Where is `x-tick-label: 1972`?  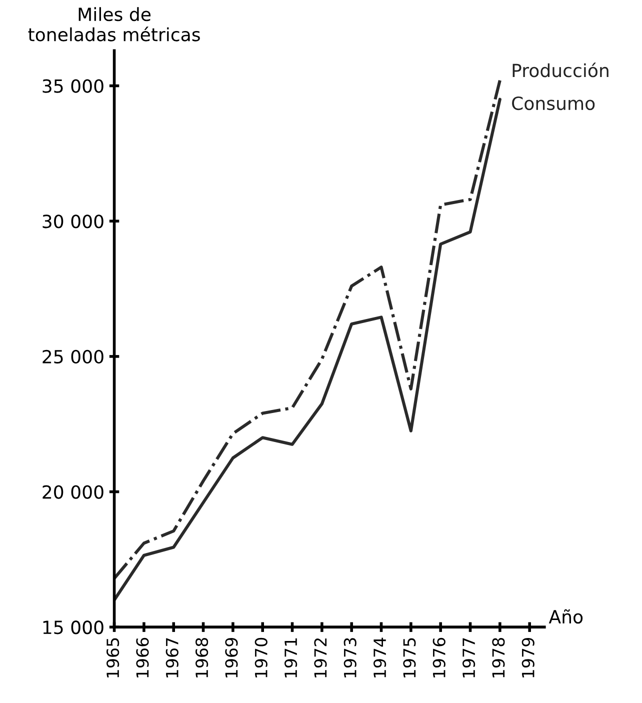 x-tick-label: 1972 is located at coordinates (320, 658).